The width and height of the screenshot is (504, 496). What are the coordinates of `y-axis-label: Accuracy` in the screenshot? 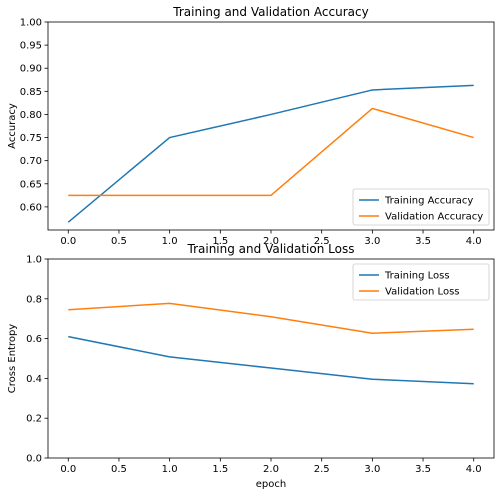 It's located at (12, 126).